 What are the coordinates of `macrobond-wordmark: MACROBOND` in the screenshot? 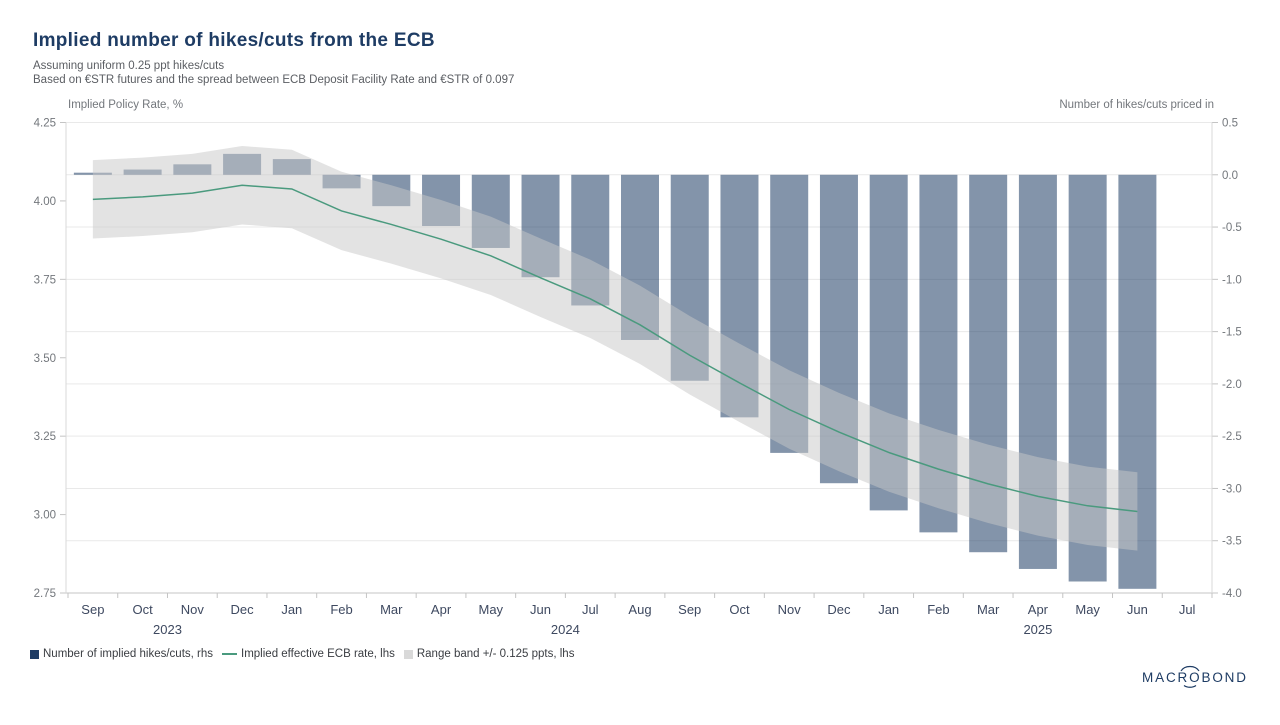 It's located at (1195, 677).